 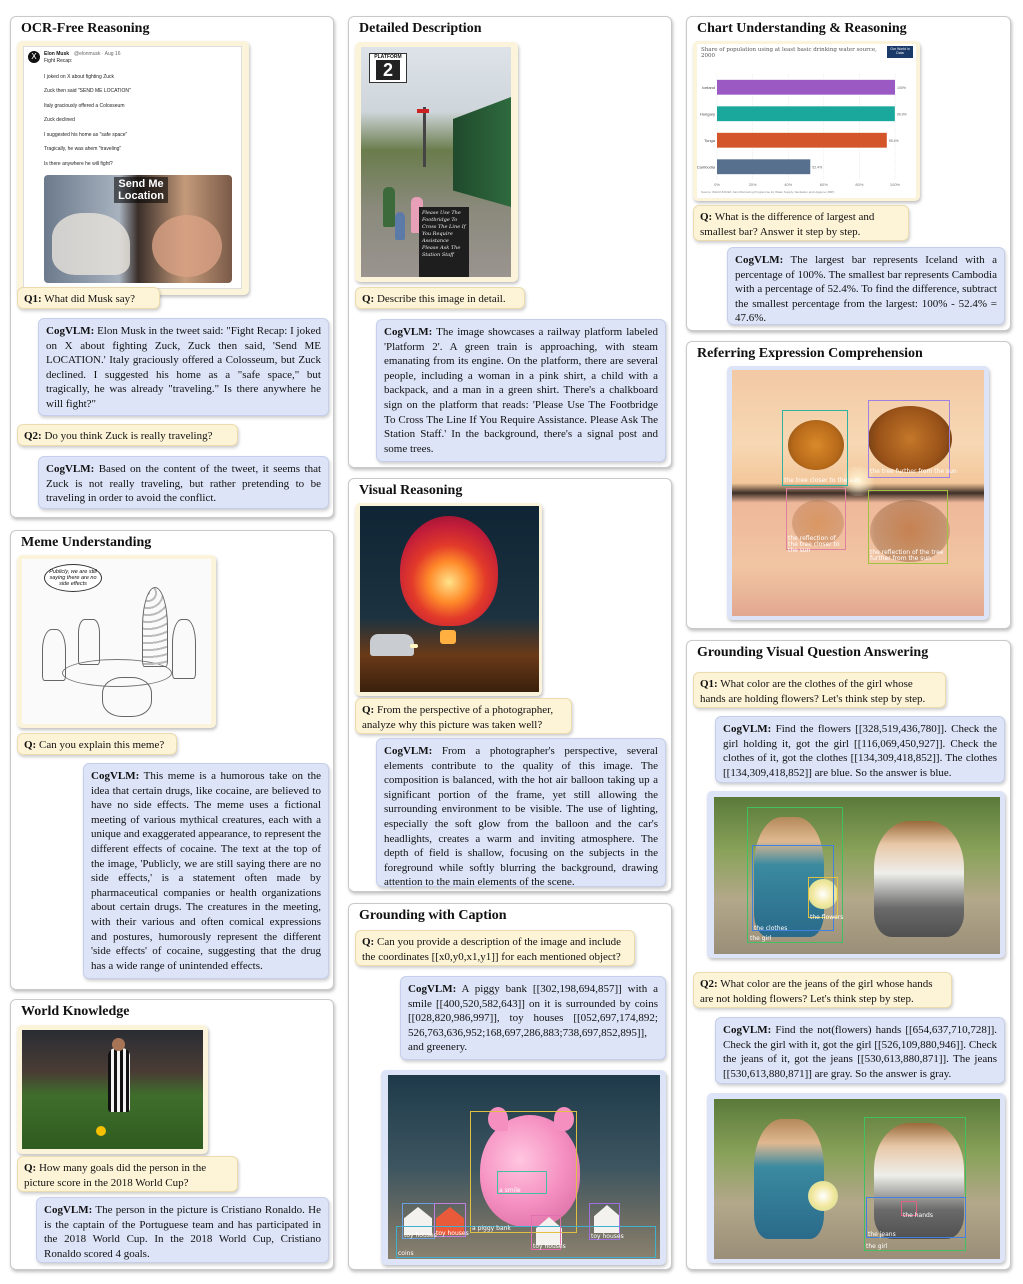 I want to click on bbox-label-coins: coins, so click(x=406, y=1253).